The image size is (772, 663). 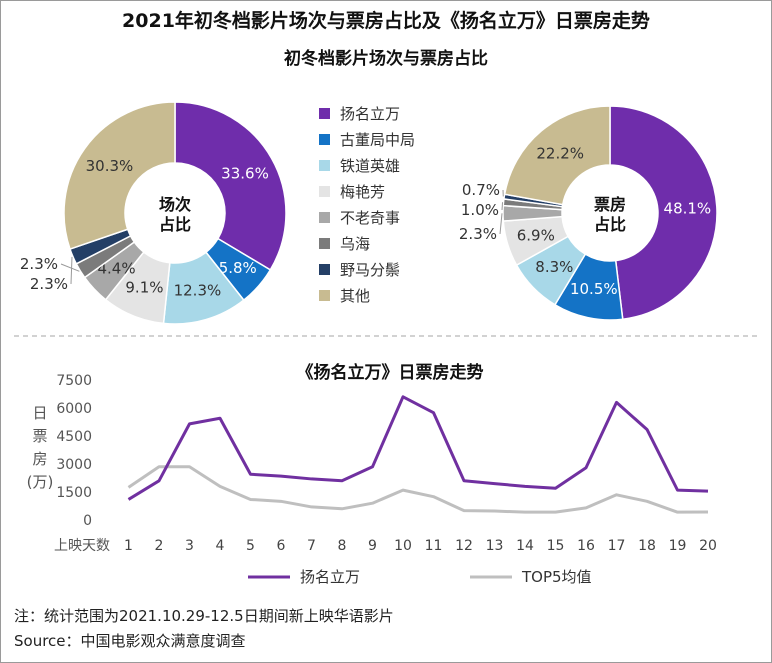 I want to click on x-tick-label-10: 10, so click(x=403, y=546).